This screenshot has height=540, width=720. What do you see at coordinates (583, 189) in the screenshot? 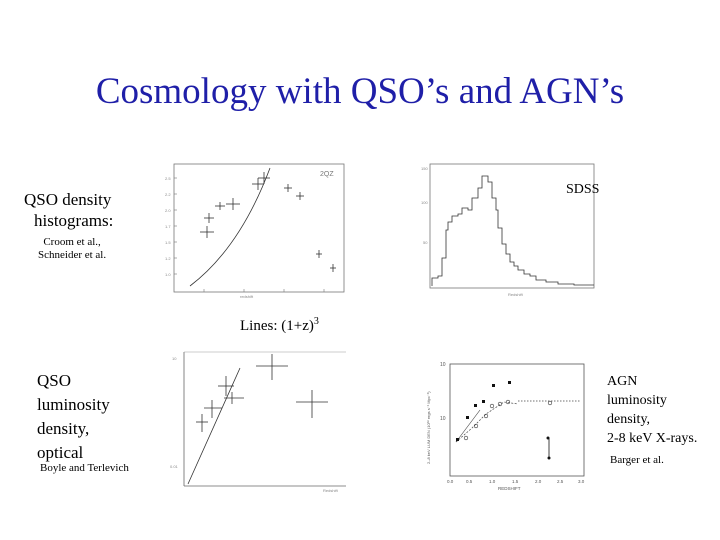
I see `sdss-label: SDSS` at bounding box center [583, 189].